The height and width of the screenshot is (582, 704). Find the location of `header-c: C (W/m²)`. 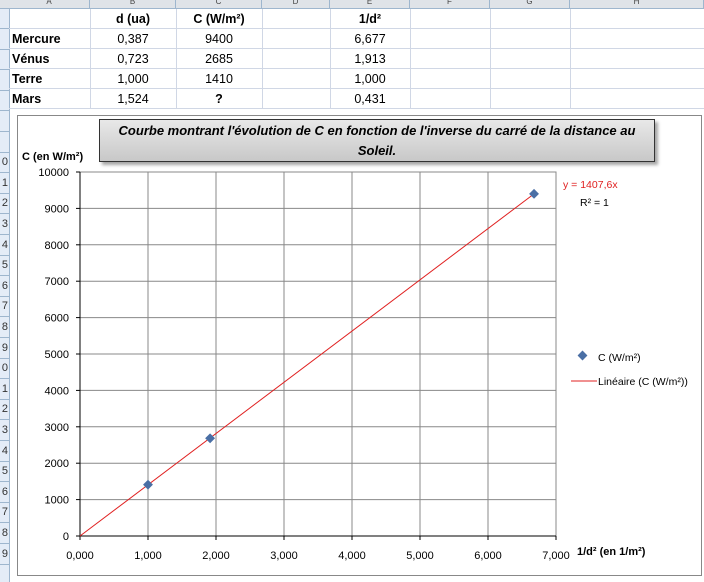

header-c: C (W/m²) is located at coordinates (219, 19).